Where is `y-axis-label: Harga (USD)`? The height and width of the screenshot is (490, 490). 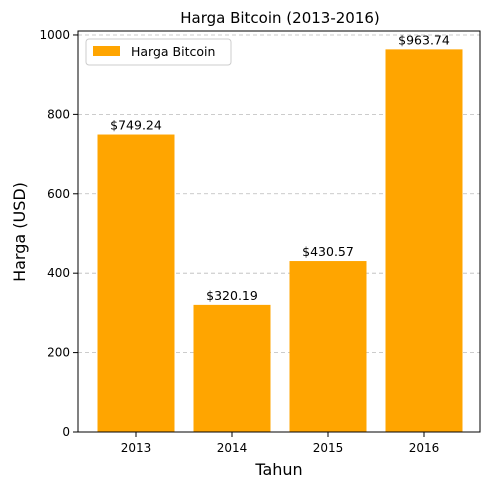
y-axis-label: Harga (USD) is located at coordinates (19, 232).